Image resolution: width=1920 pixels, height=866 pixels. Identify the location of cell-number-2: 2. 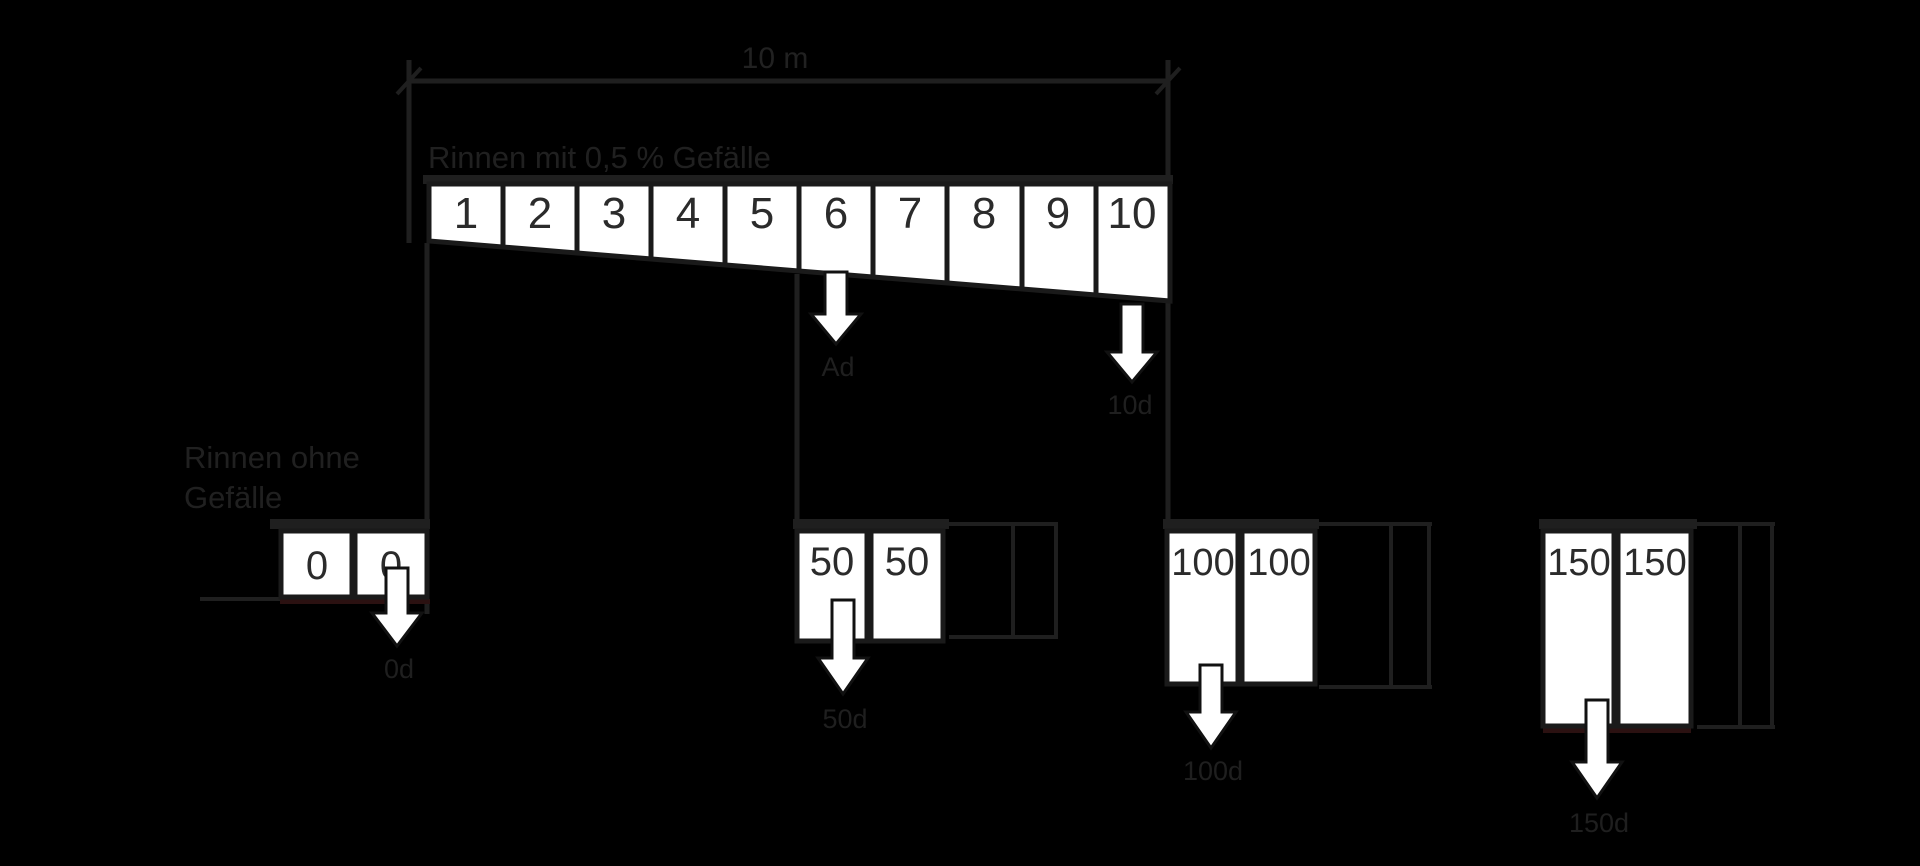
(540, 213).